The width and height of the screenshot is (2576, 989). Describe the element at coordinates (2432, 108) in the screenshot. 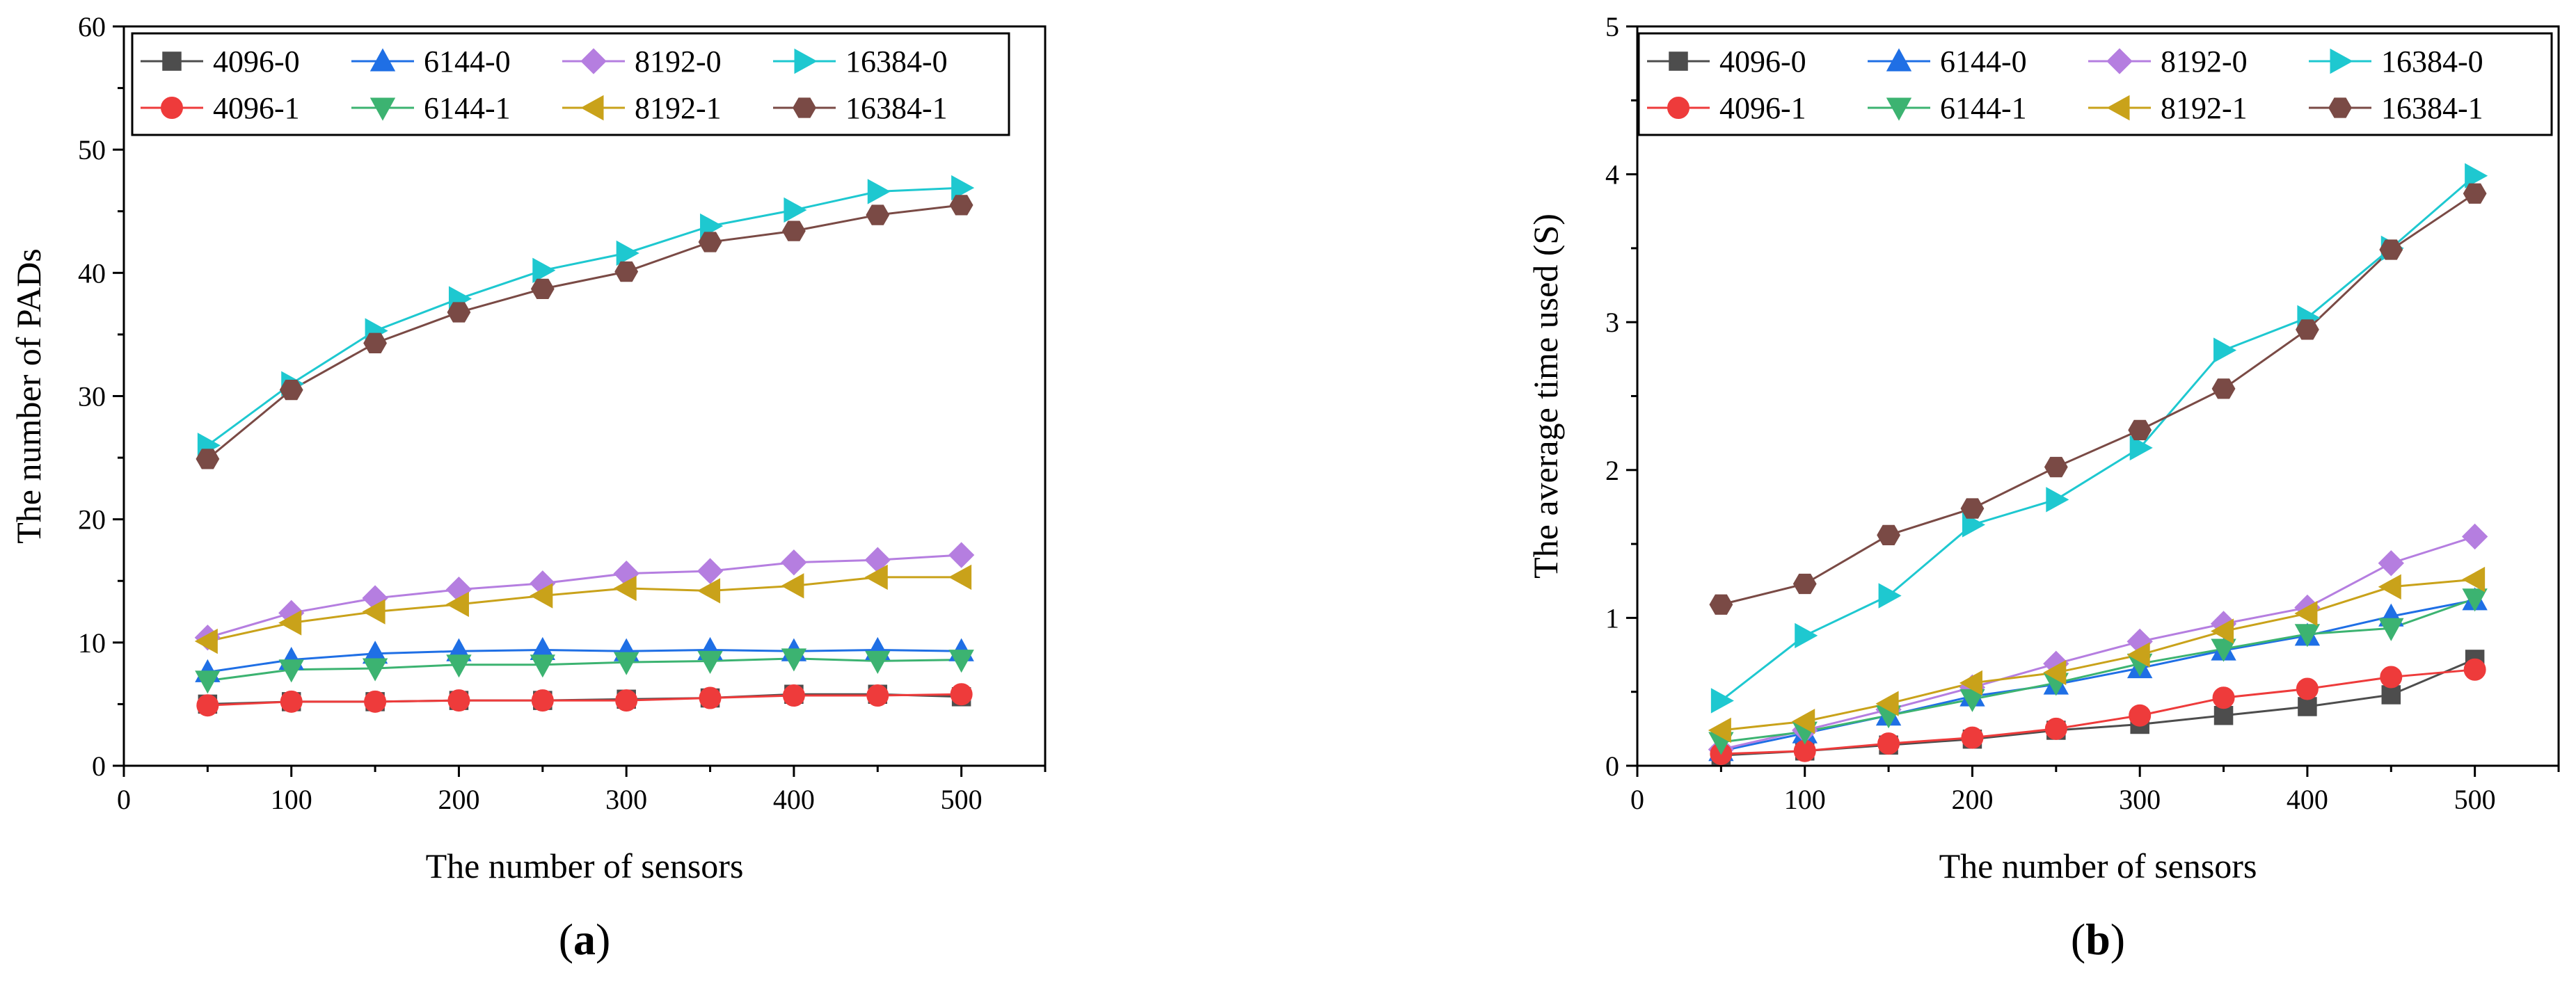

I see `legend-label: 16384-1` at that location.